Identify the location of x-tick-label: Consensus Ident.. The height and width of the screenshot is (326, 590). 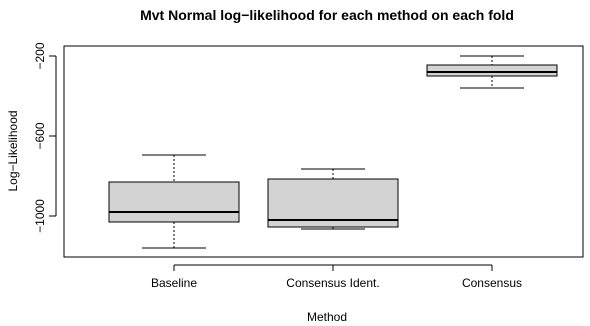
(332, 283).